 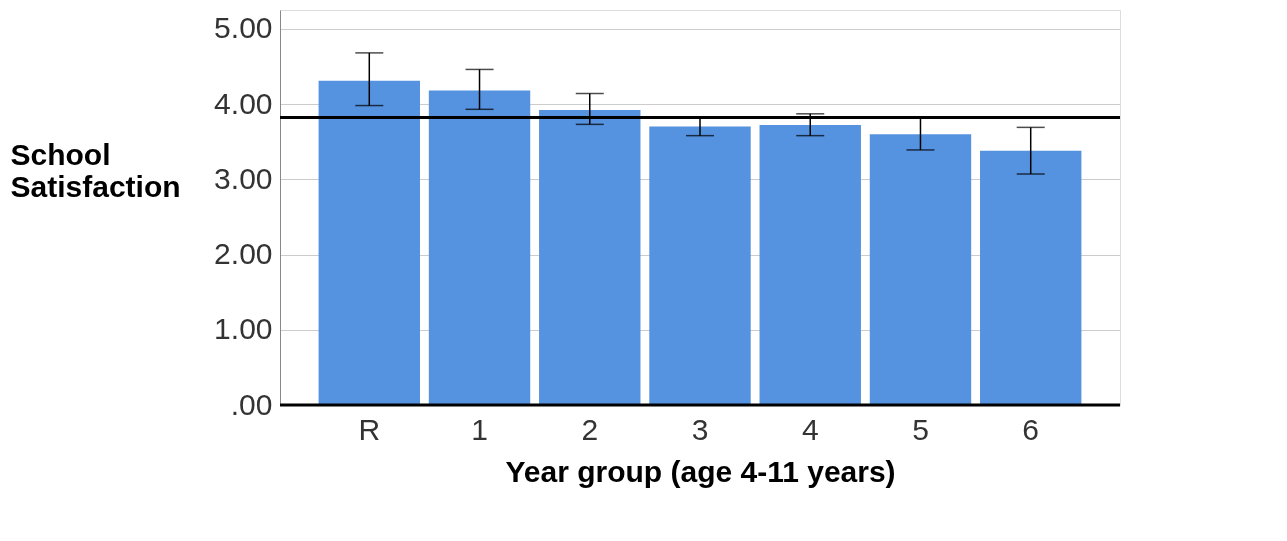 I want to click on x-tick-label: R, so click(x=369, y=429).